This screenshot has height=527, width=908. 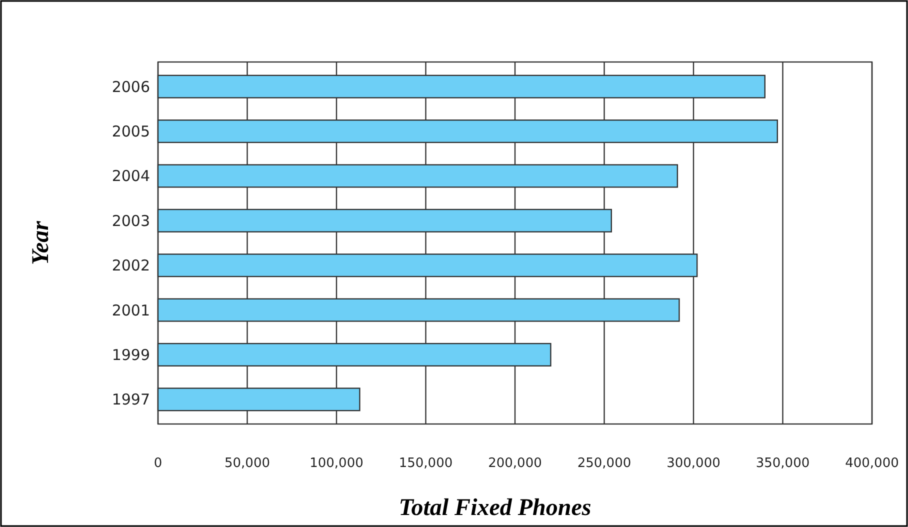 I want to click on x-tick-label: 200,000, so click(x=515, y=463).